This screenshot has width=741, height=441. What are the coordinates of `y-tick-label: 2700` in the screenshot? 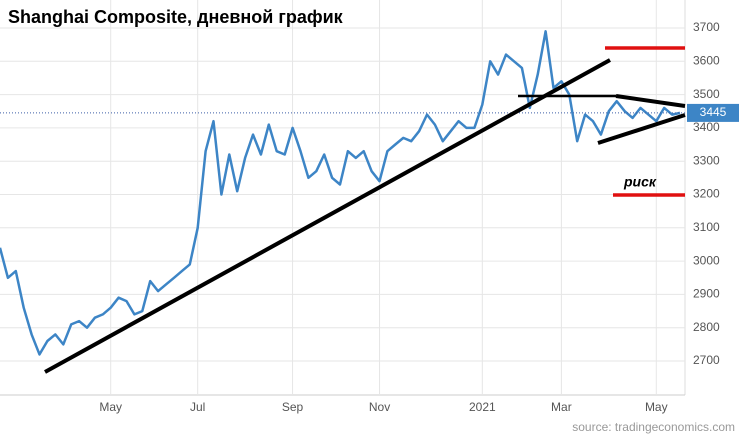 It's located at (706, 360).